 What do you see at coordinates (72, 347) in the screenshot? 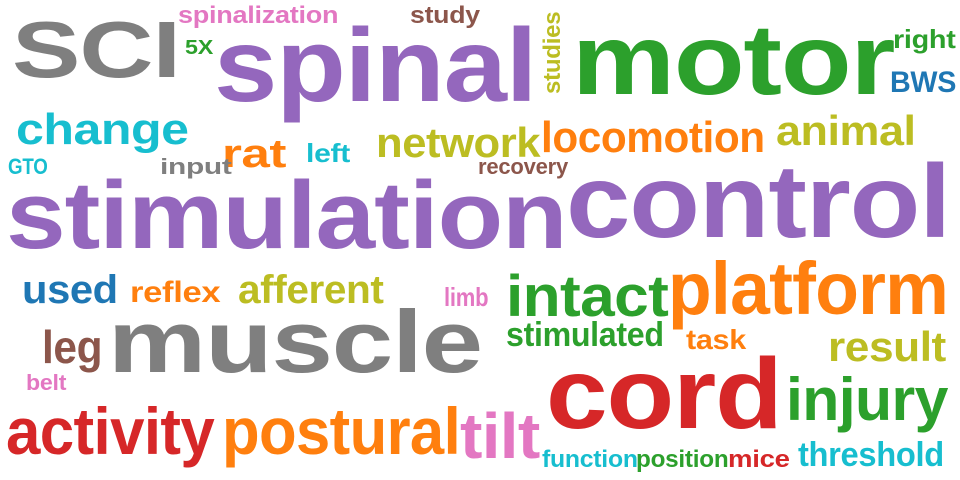
I see `word-leg: leg` at bounding box center [72, 347].